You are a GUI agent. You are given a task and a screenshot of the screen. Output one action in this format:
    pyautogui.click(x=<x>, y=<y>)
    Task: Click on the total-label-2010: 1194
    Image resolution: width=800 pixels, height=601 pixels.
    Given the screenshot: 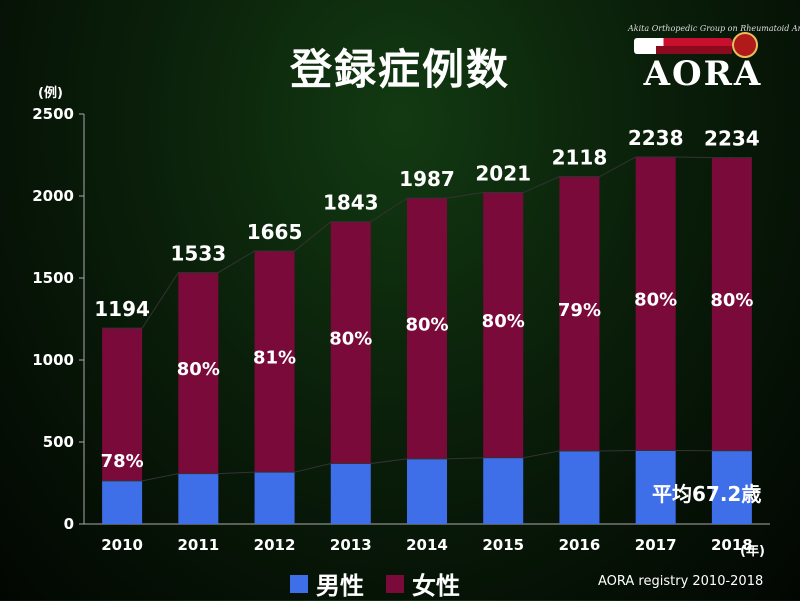 What is the action you would take?
    pyautogui.click(x=122, y=309)
    